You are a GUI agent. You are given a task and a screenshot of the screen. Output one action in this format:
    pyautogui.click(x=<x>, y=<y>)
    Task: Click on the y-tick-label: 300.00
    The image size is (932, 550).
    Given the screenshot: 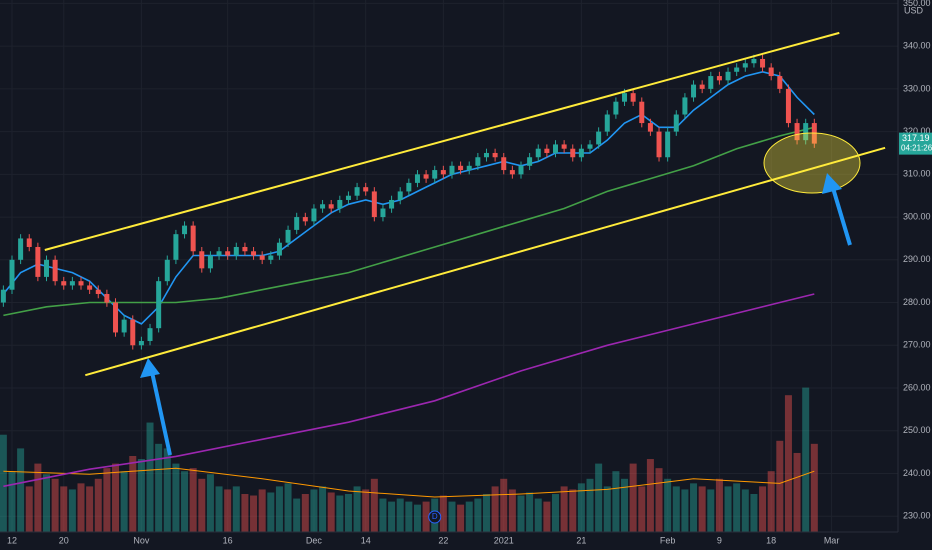 What is the action you would take?
    pyautogui.click(x=917, y=216)
    